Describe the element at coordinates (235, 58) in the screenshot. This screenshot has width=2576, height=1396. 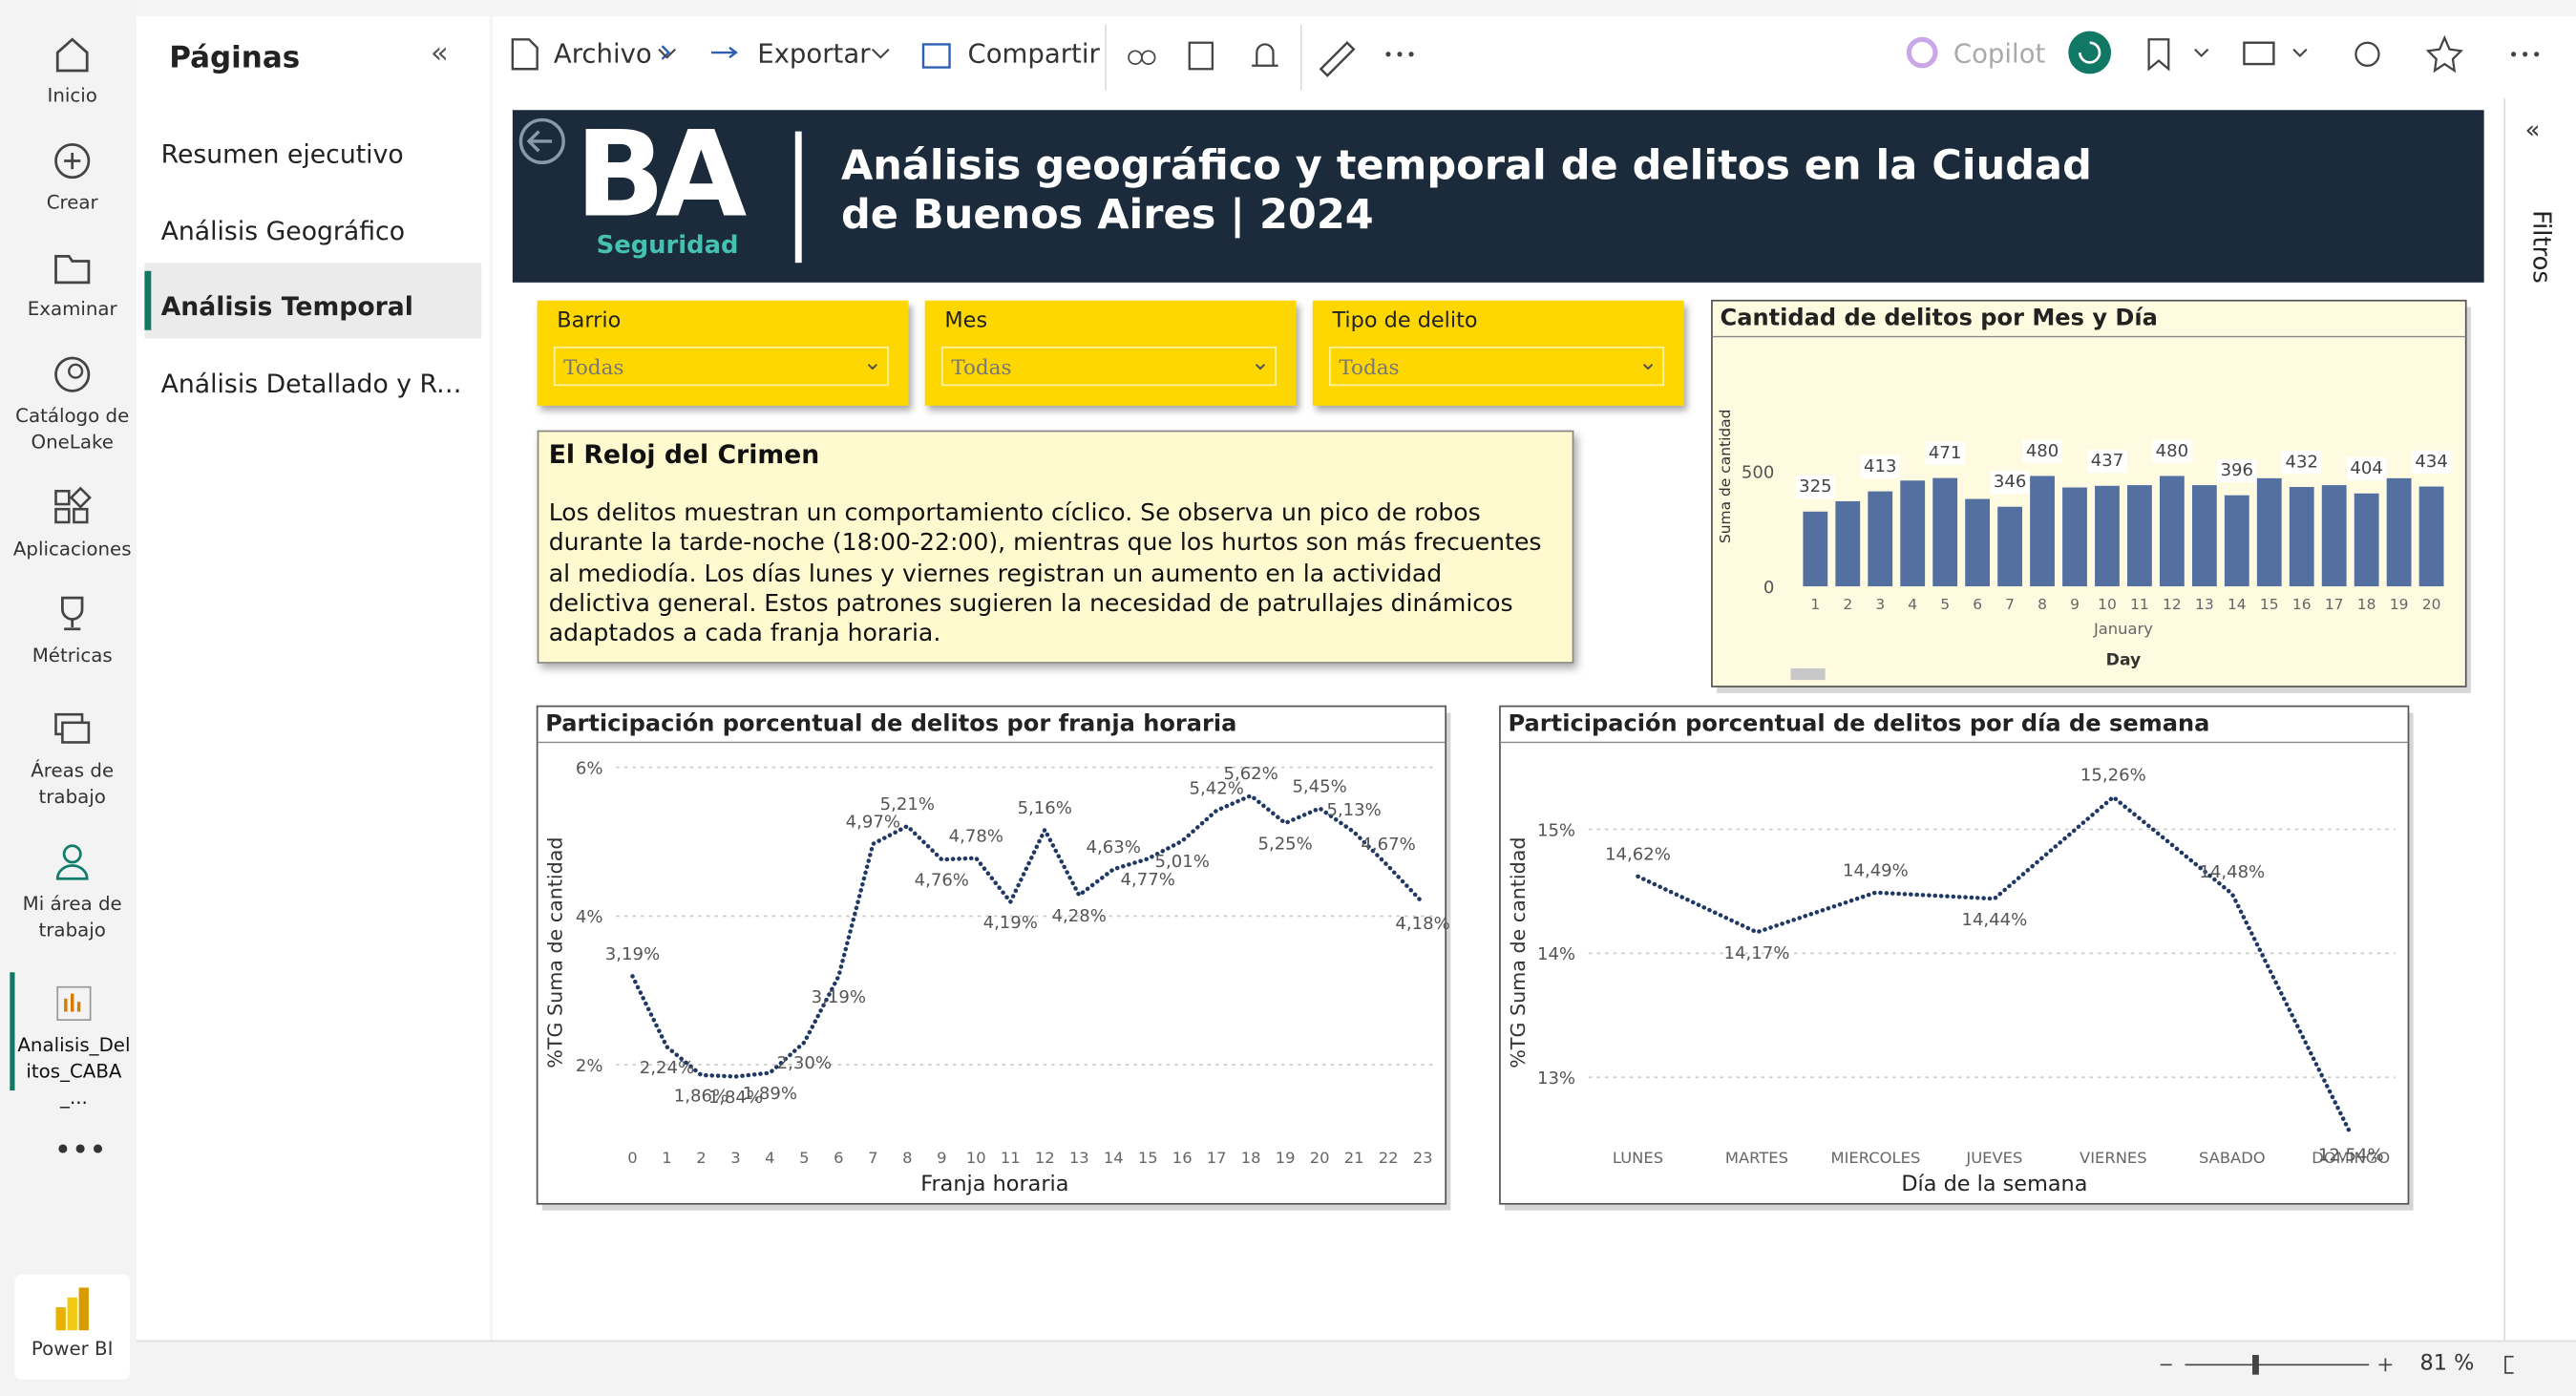
I see `pages-title: Páginas` at that location.